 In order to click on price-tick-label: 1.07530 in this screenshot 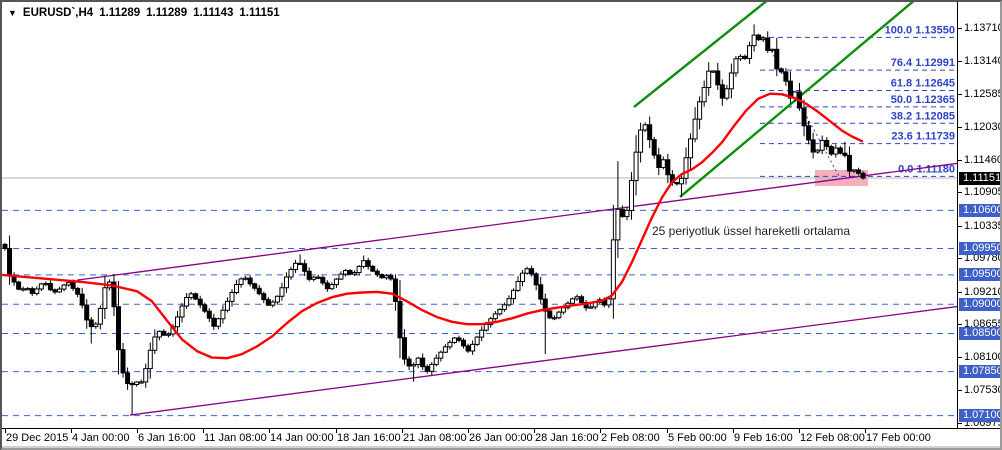, I will do `click(983, 390)`.